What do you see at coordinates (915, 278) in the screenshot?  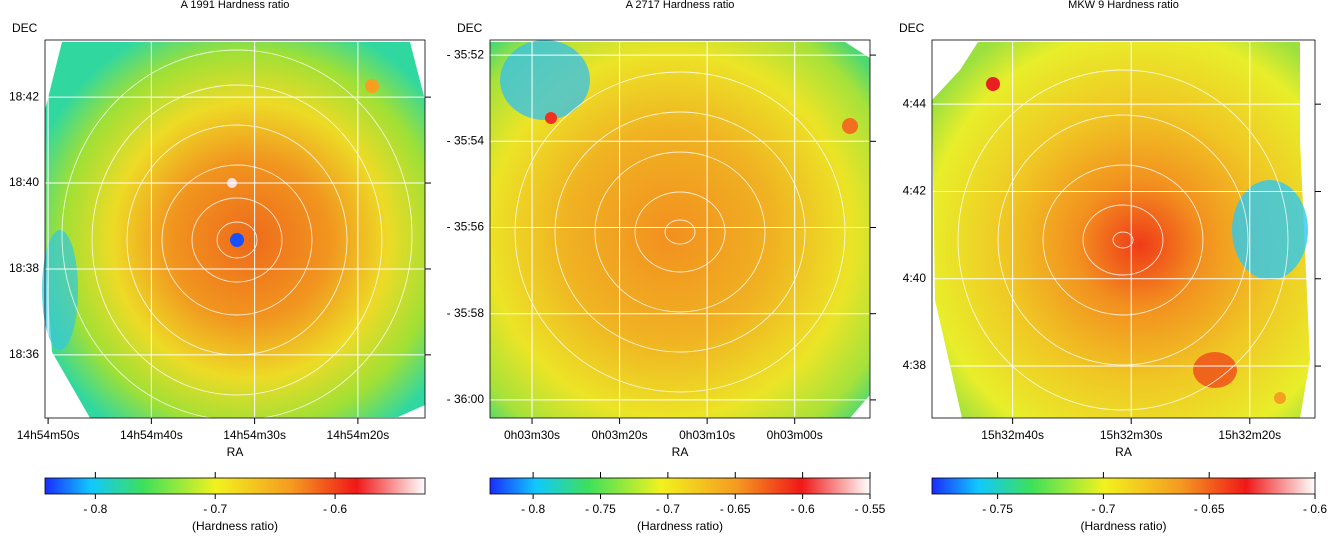 I see `y-tick-label: 4:40` at bounding box center [915, 278].